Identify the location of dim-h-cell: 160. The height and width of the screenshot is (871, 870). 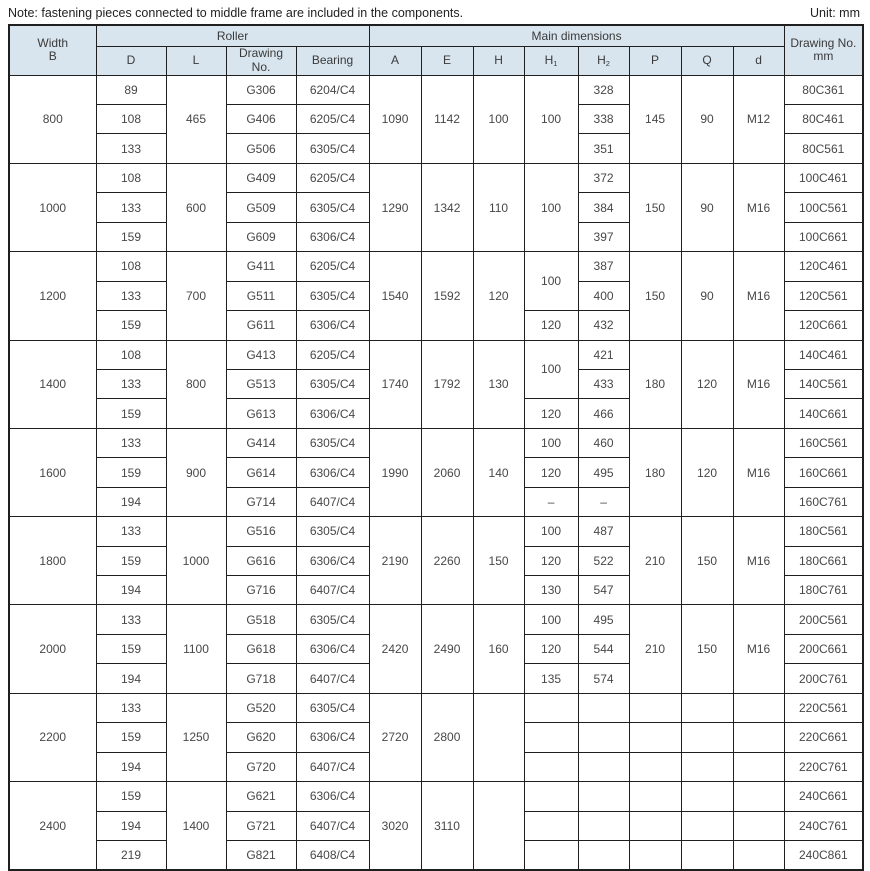
(498, 649).